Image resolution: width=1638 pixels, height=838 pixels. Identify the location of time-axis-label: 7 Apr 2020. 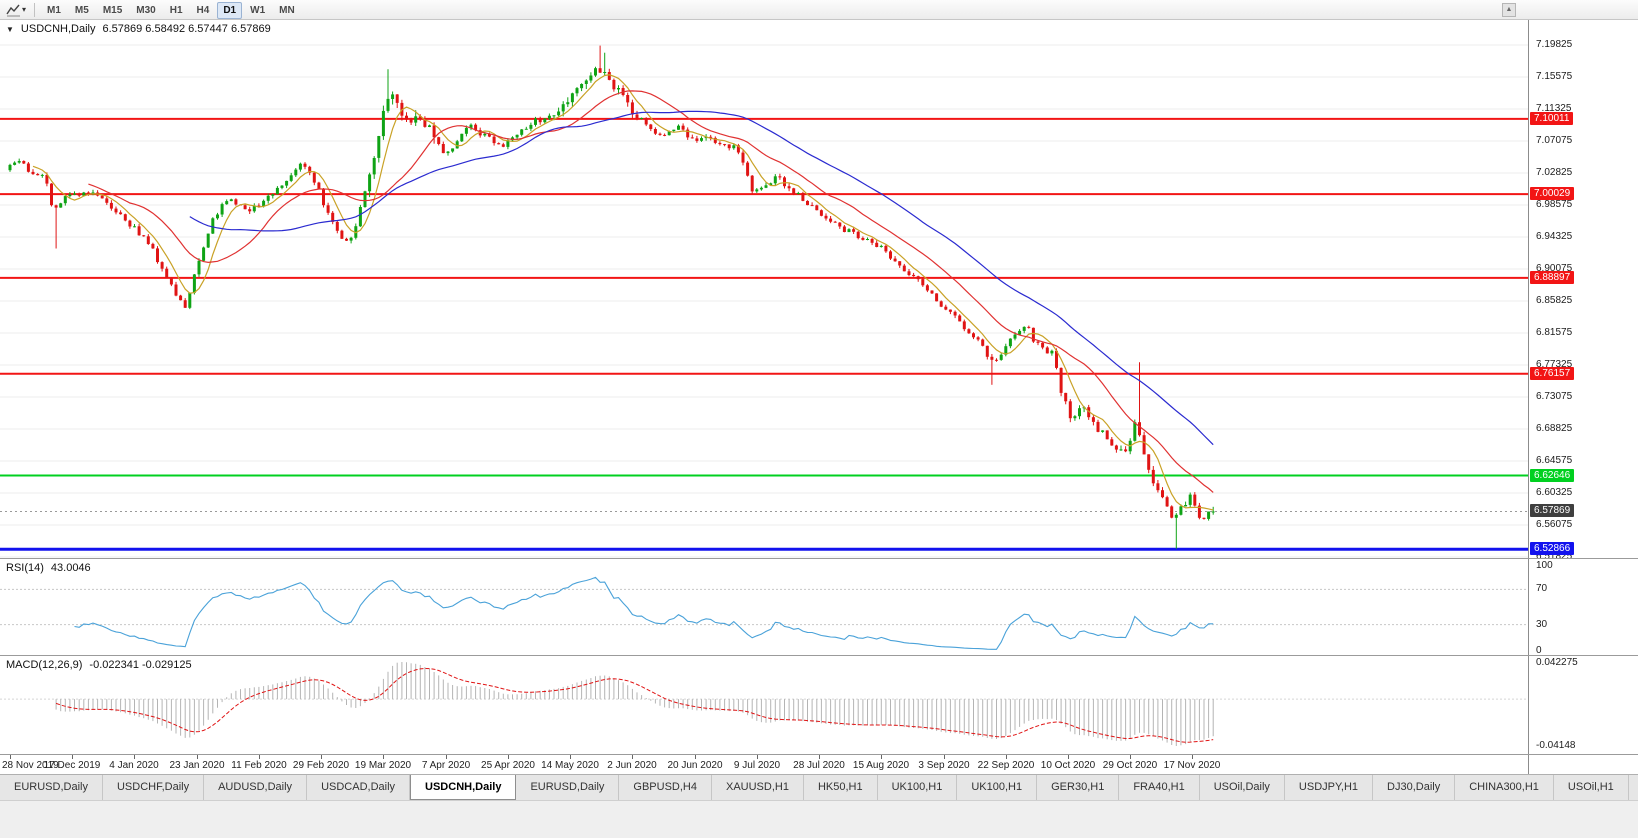
(446, 765).